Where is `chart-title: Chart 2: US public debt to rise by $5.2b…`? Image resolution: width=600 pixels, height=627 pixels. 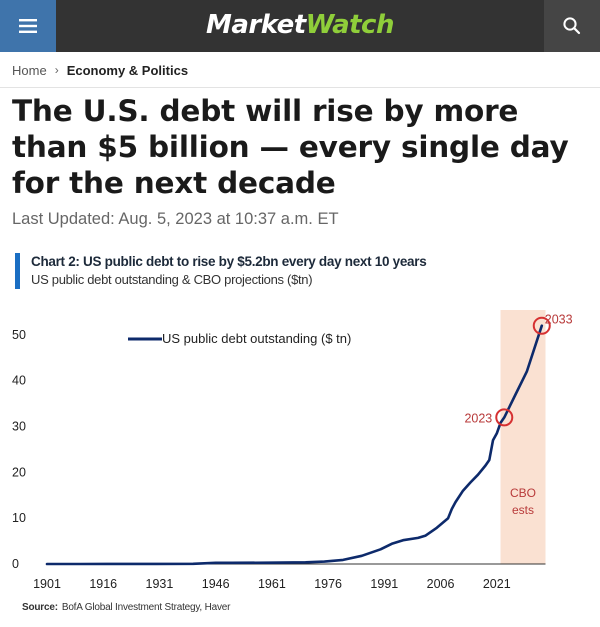
chart-title: Chart 2: US public debt to rise by $5.2b… is located at coordinates (229, 261).